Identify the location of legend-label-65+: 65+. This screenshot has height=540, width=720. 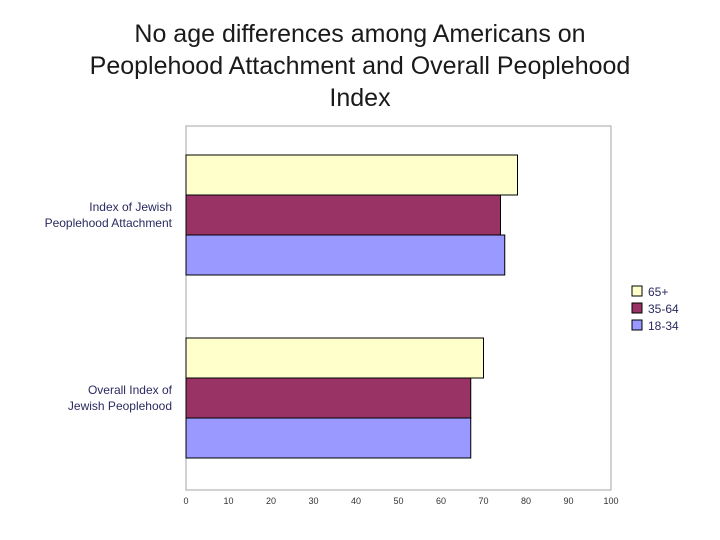
(658, 292).